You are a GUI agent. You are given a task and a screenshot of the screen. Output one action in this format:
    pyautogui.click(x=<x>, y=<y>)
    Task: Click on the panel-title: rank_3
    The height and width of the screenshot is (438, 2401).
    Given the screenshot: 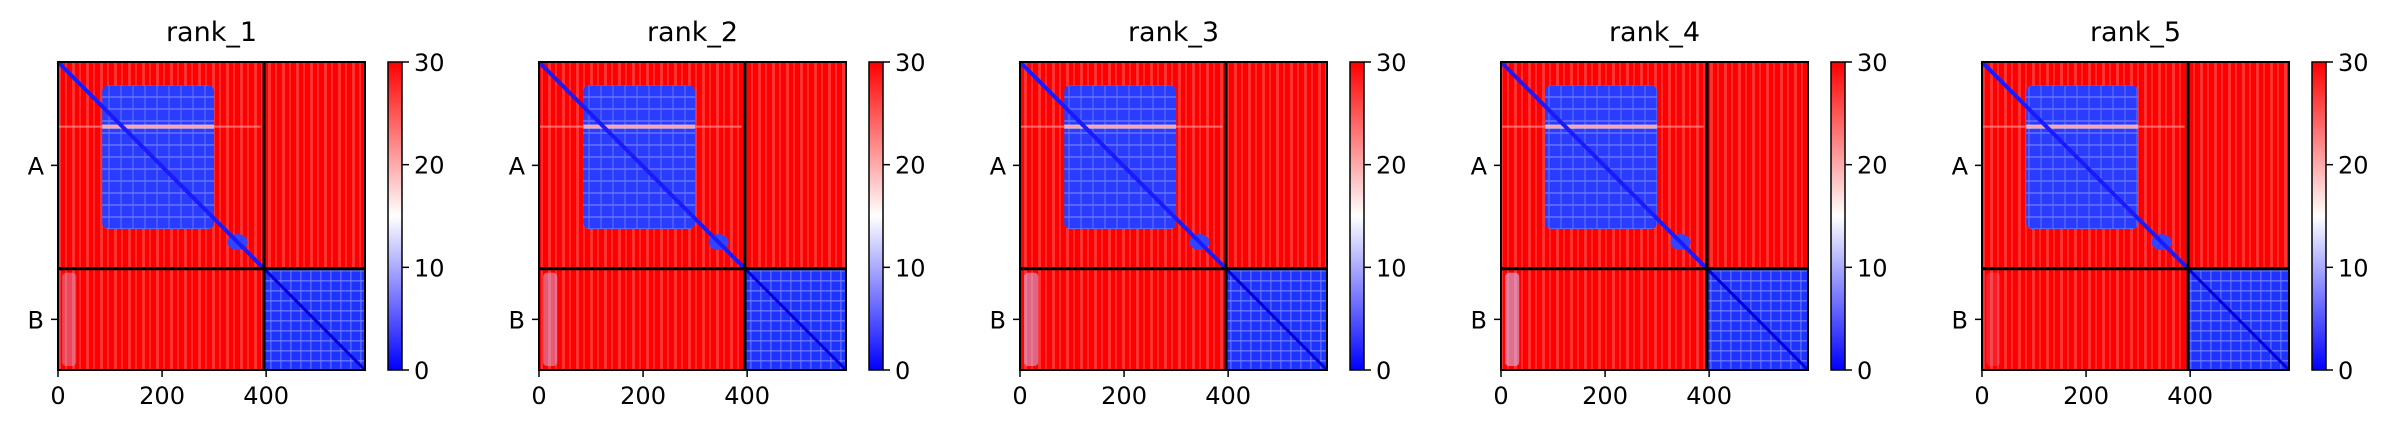 What is the action you would take?
    pyautogui.click(x=1173, y=32)
    